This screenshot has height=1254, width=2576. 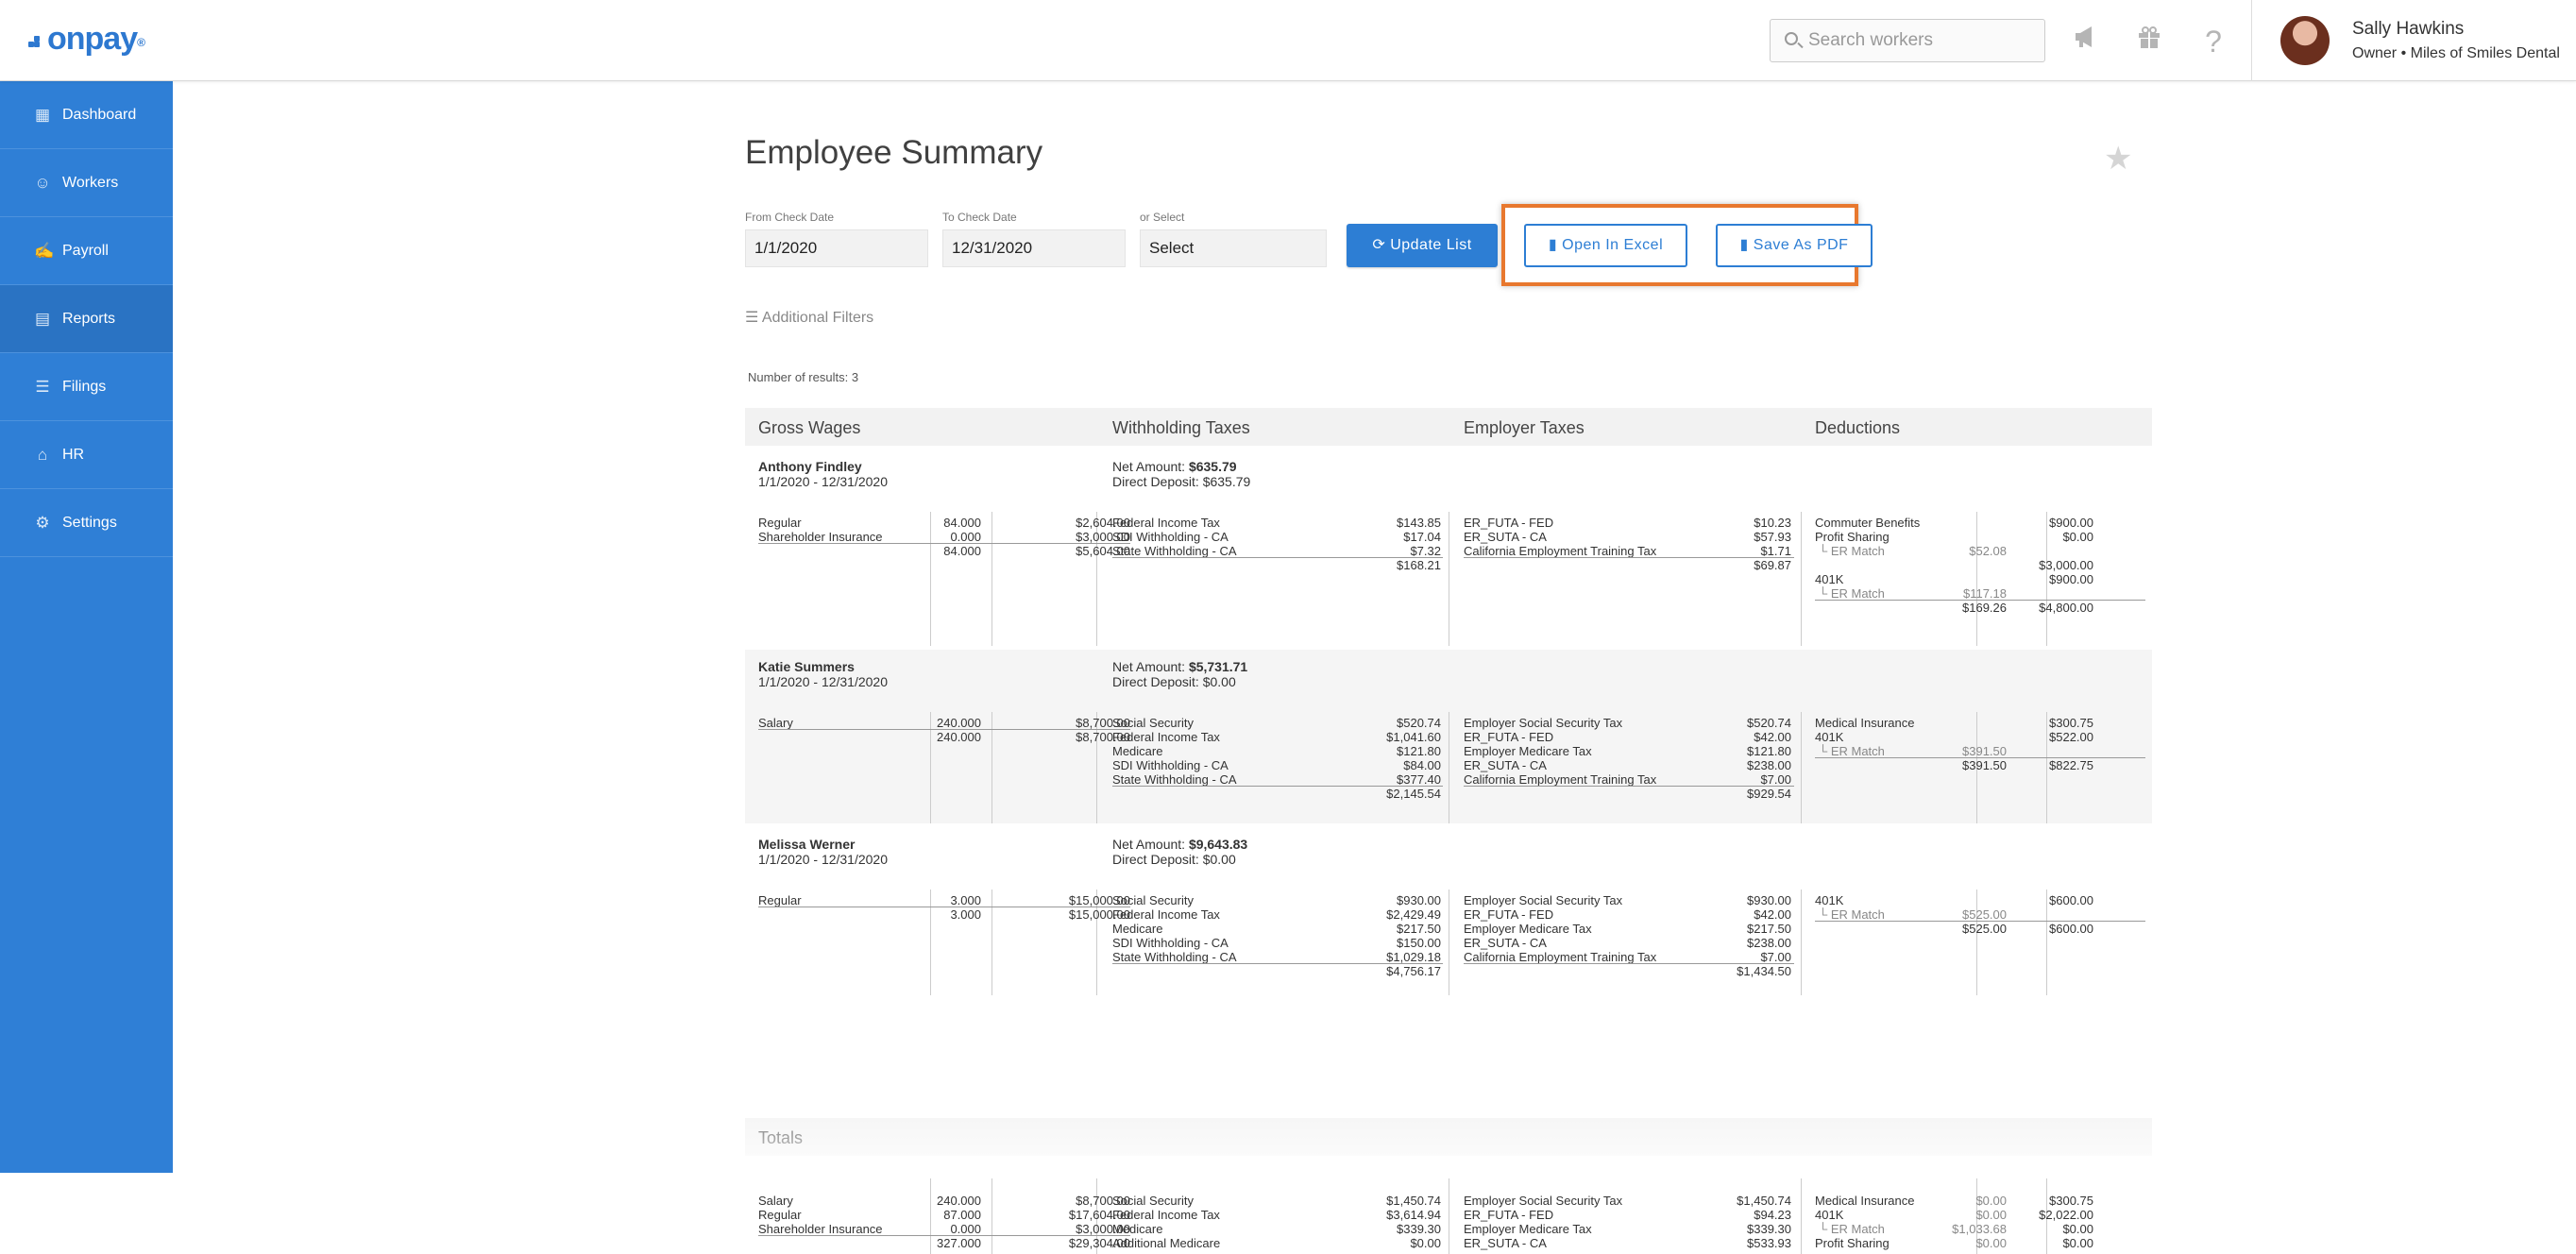 I want to click on sidebar-item-payroll: ✍ Payroll, so click(x=86, y=251).